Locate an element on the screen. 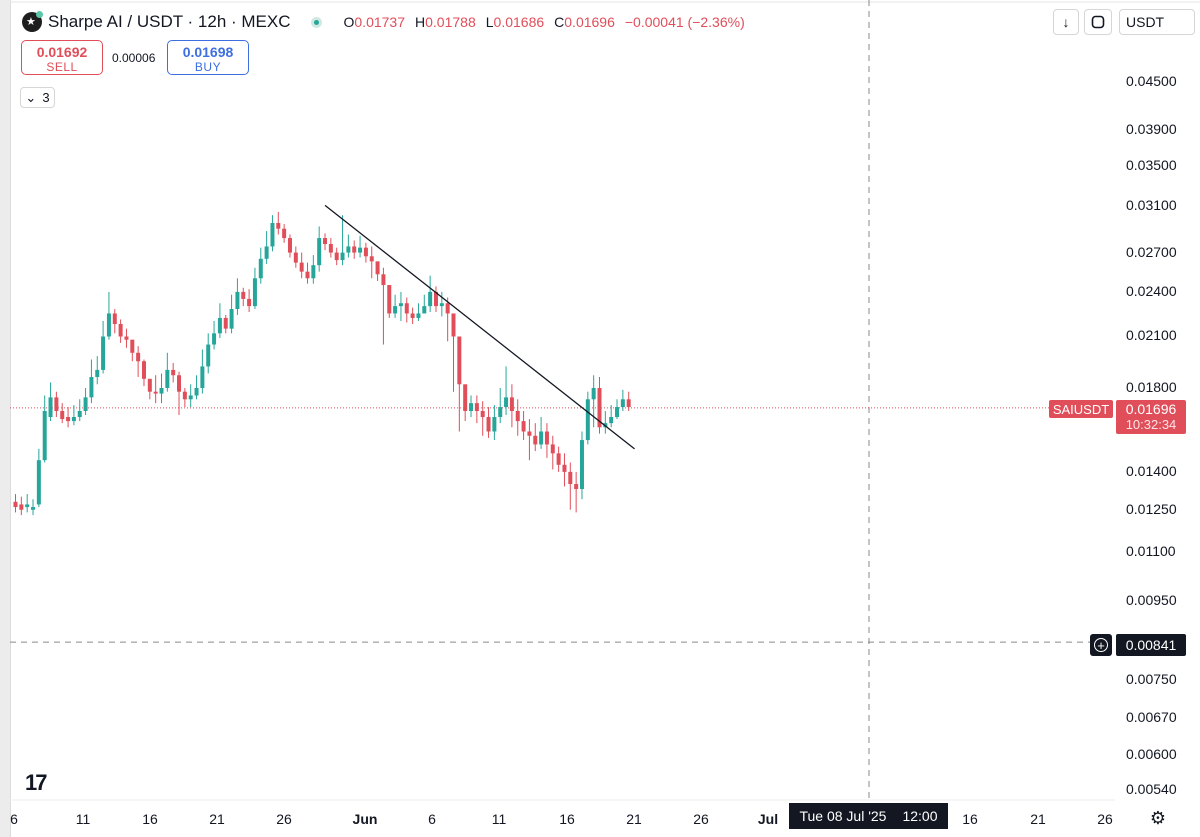 The image size is (1200, 837). bar-countdown: 10:32:34 is located at coordinates (1151, 424).